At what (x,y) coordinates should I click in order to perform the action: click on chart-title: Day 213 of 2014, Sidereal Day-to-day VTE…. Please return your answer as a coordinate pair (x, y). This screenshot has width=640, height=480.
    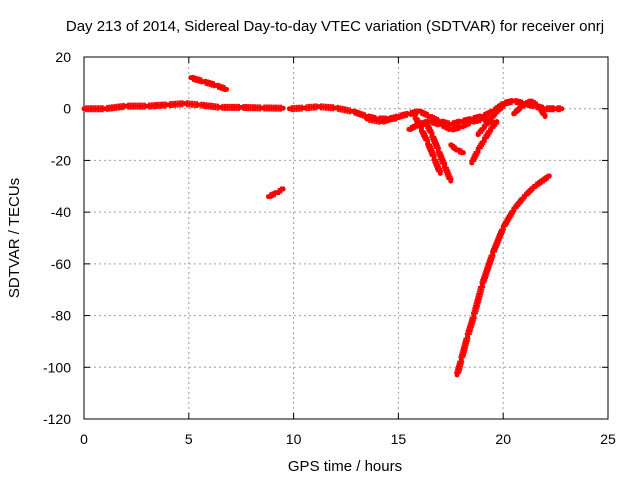
    Looking at the image, I should click on (335, 26).